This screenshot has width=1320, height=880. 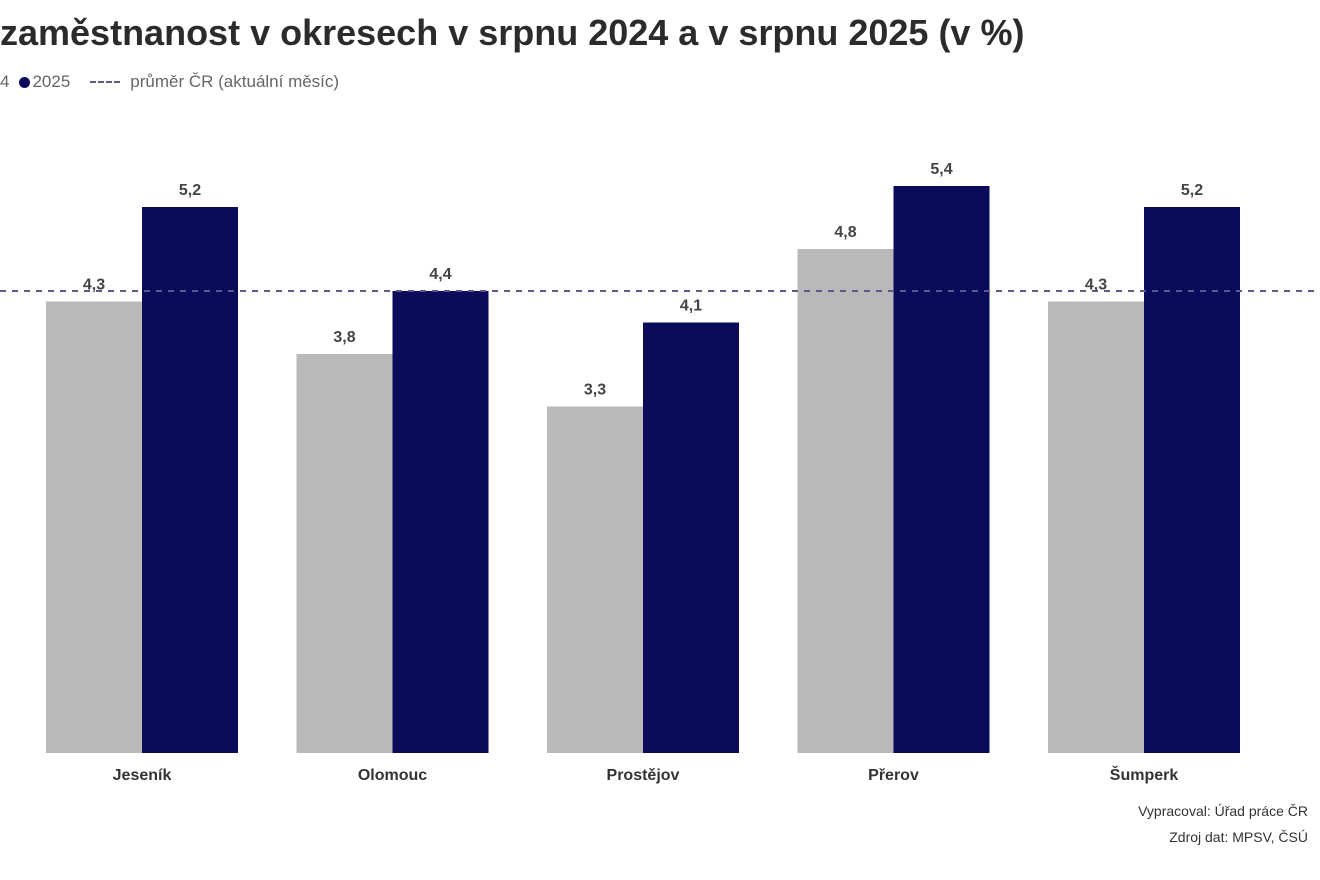 What do you see at coordinates (643, 775) in the screenshot?
I see `category-label: Prostějov` at bounding box center [643, 775].